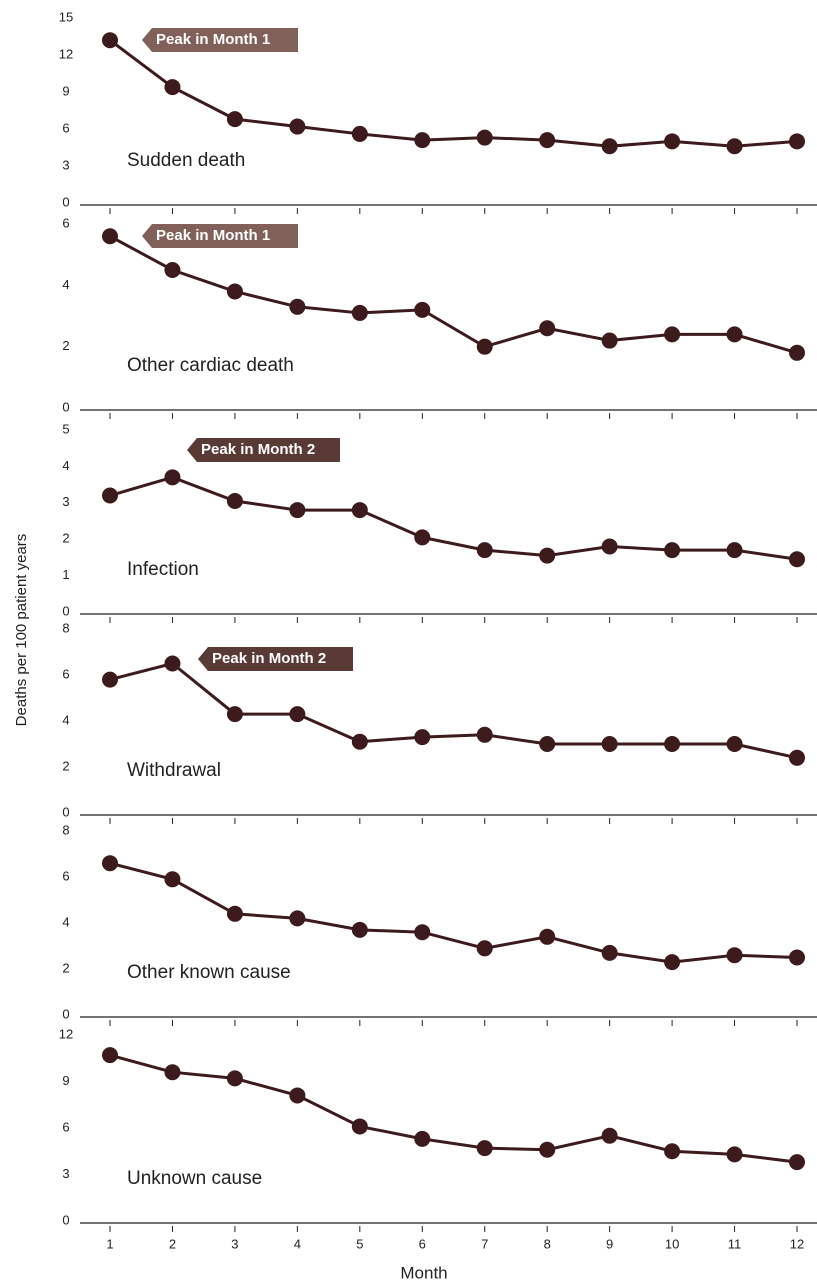  Describe the element at coordinates (422, 1243) in the screenshot. I see `x-tick-label: 6` at that location.